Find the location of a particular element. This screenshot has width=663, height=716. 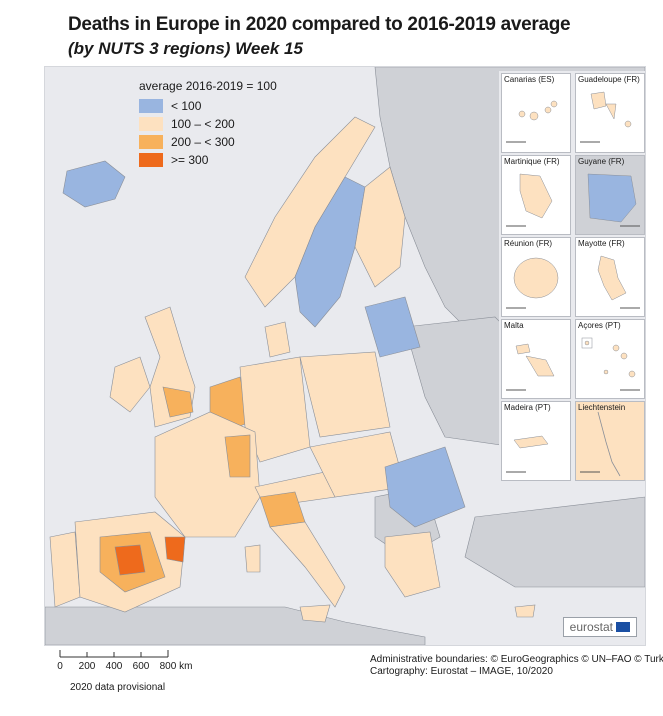

inset-reunion: Réunion (FR) is located at coordinates (536, 277).